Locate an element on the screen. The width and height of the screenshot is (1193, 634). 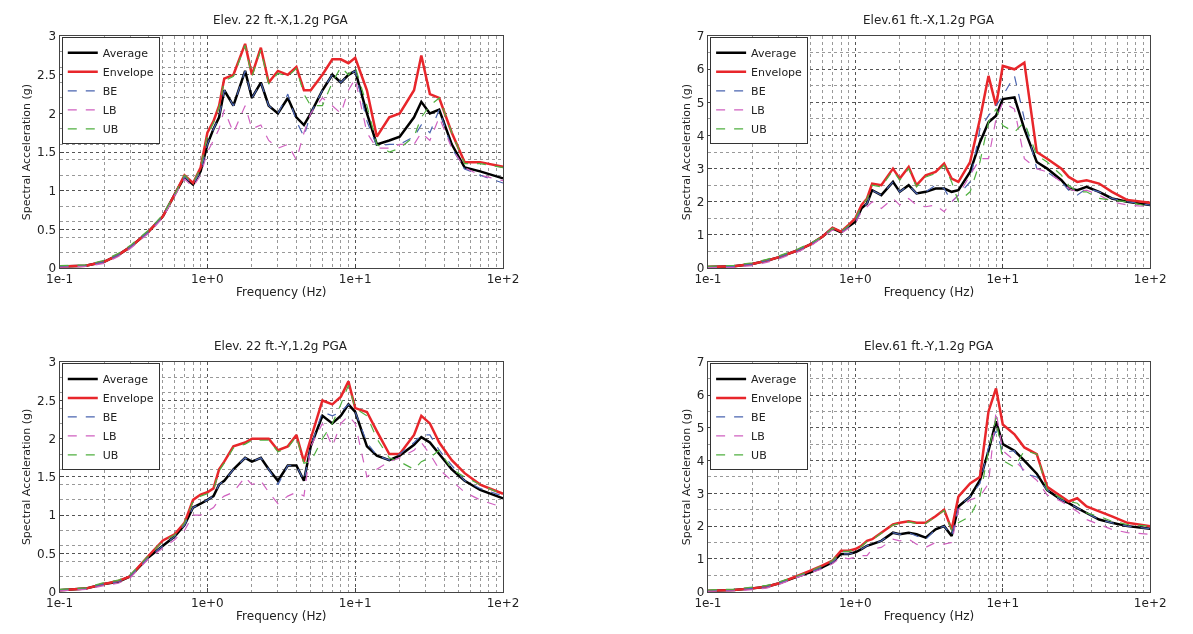
chart-title: Elev. 22 ft.-X,1.2g PGA is located at coordinates (281, 20).